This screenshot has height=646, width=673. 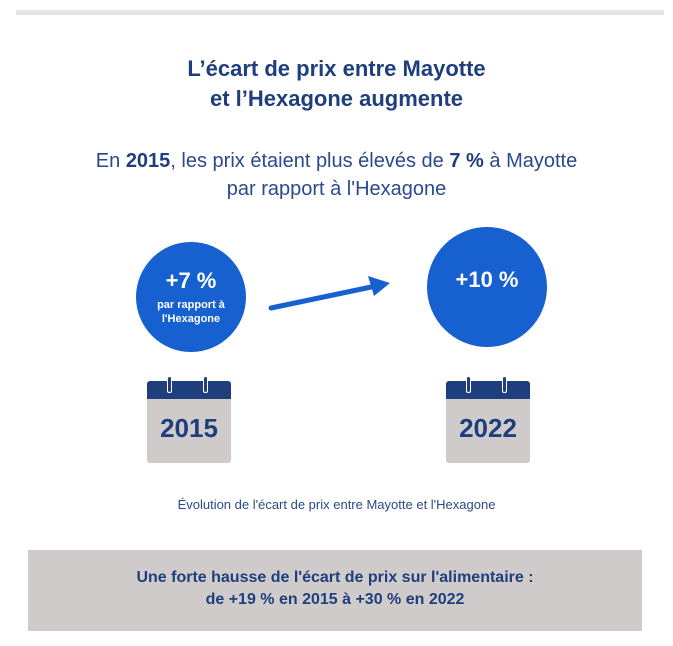 I want to click on intro-line-2: par rapport à l'Hexagone, so click(x=336, y=189).